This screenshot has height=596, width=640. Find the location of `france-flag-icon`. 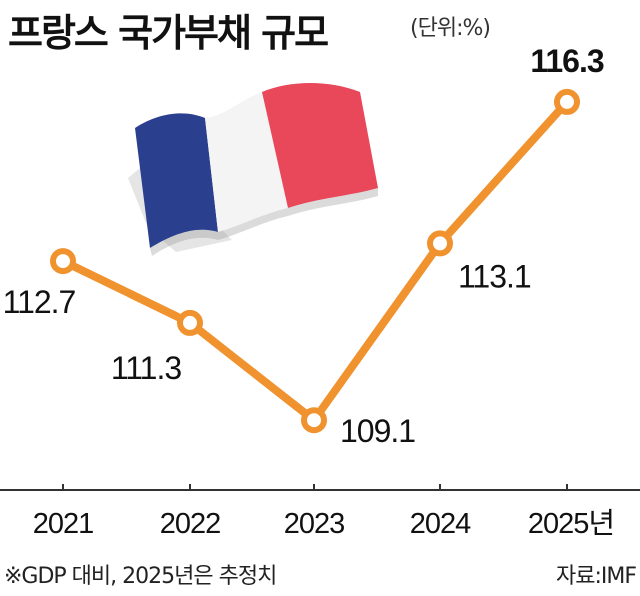

france-flag-icon is located at coordinates (253, 169).